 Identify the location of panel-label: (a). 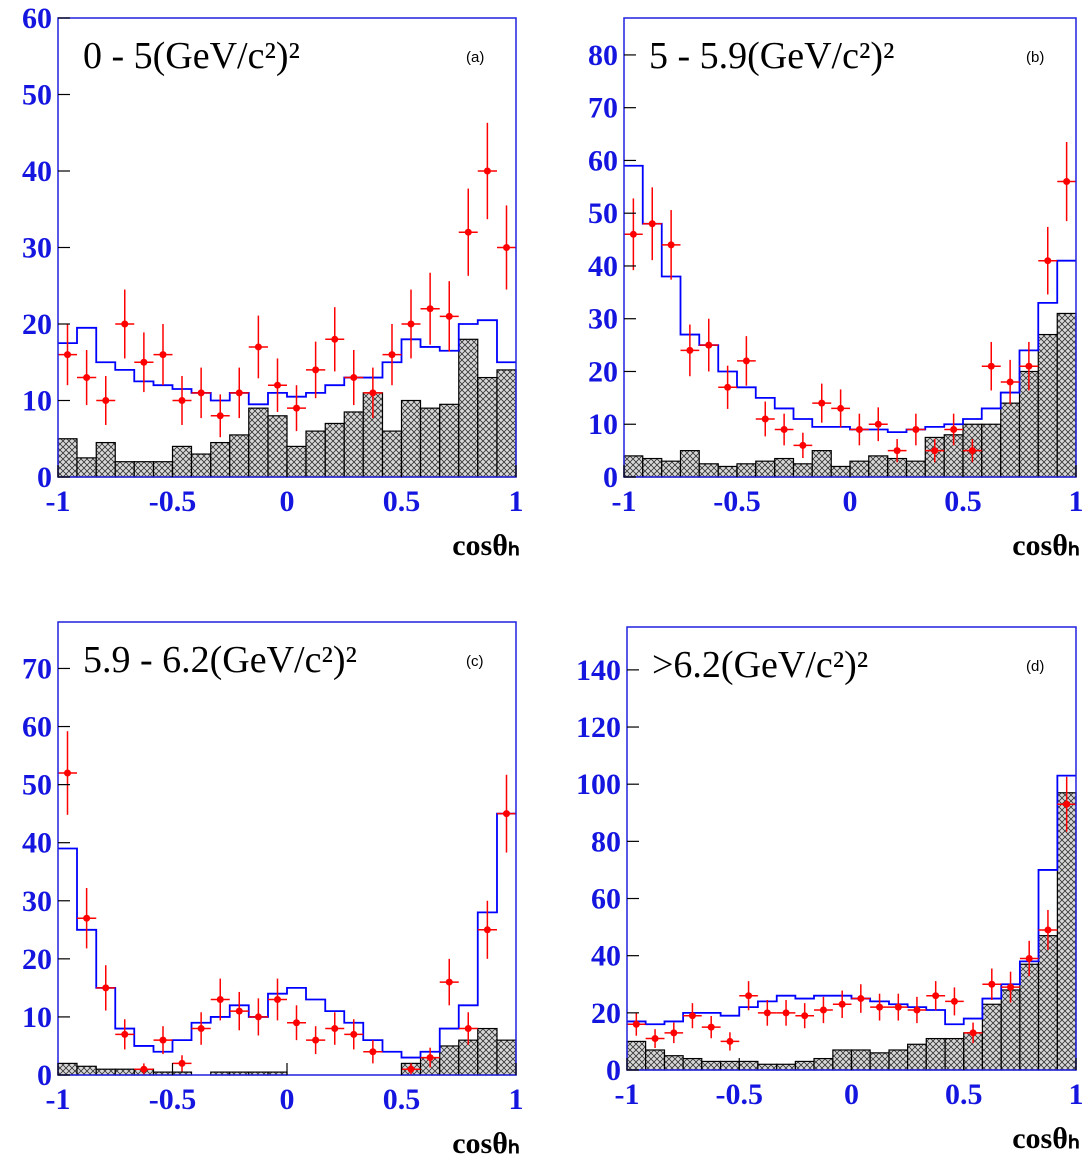
(475, 57).